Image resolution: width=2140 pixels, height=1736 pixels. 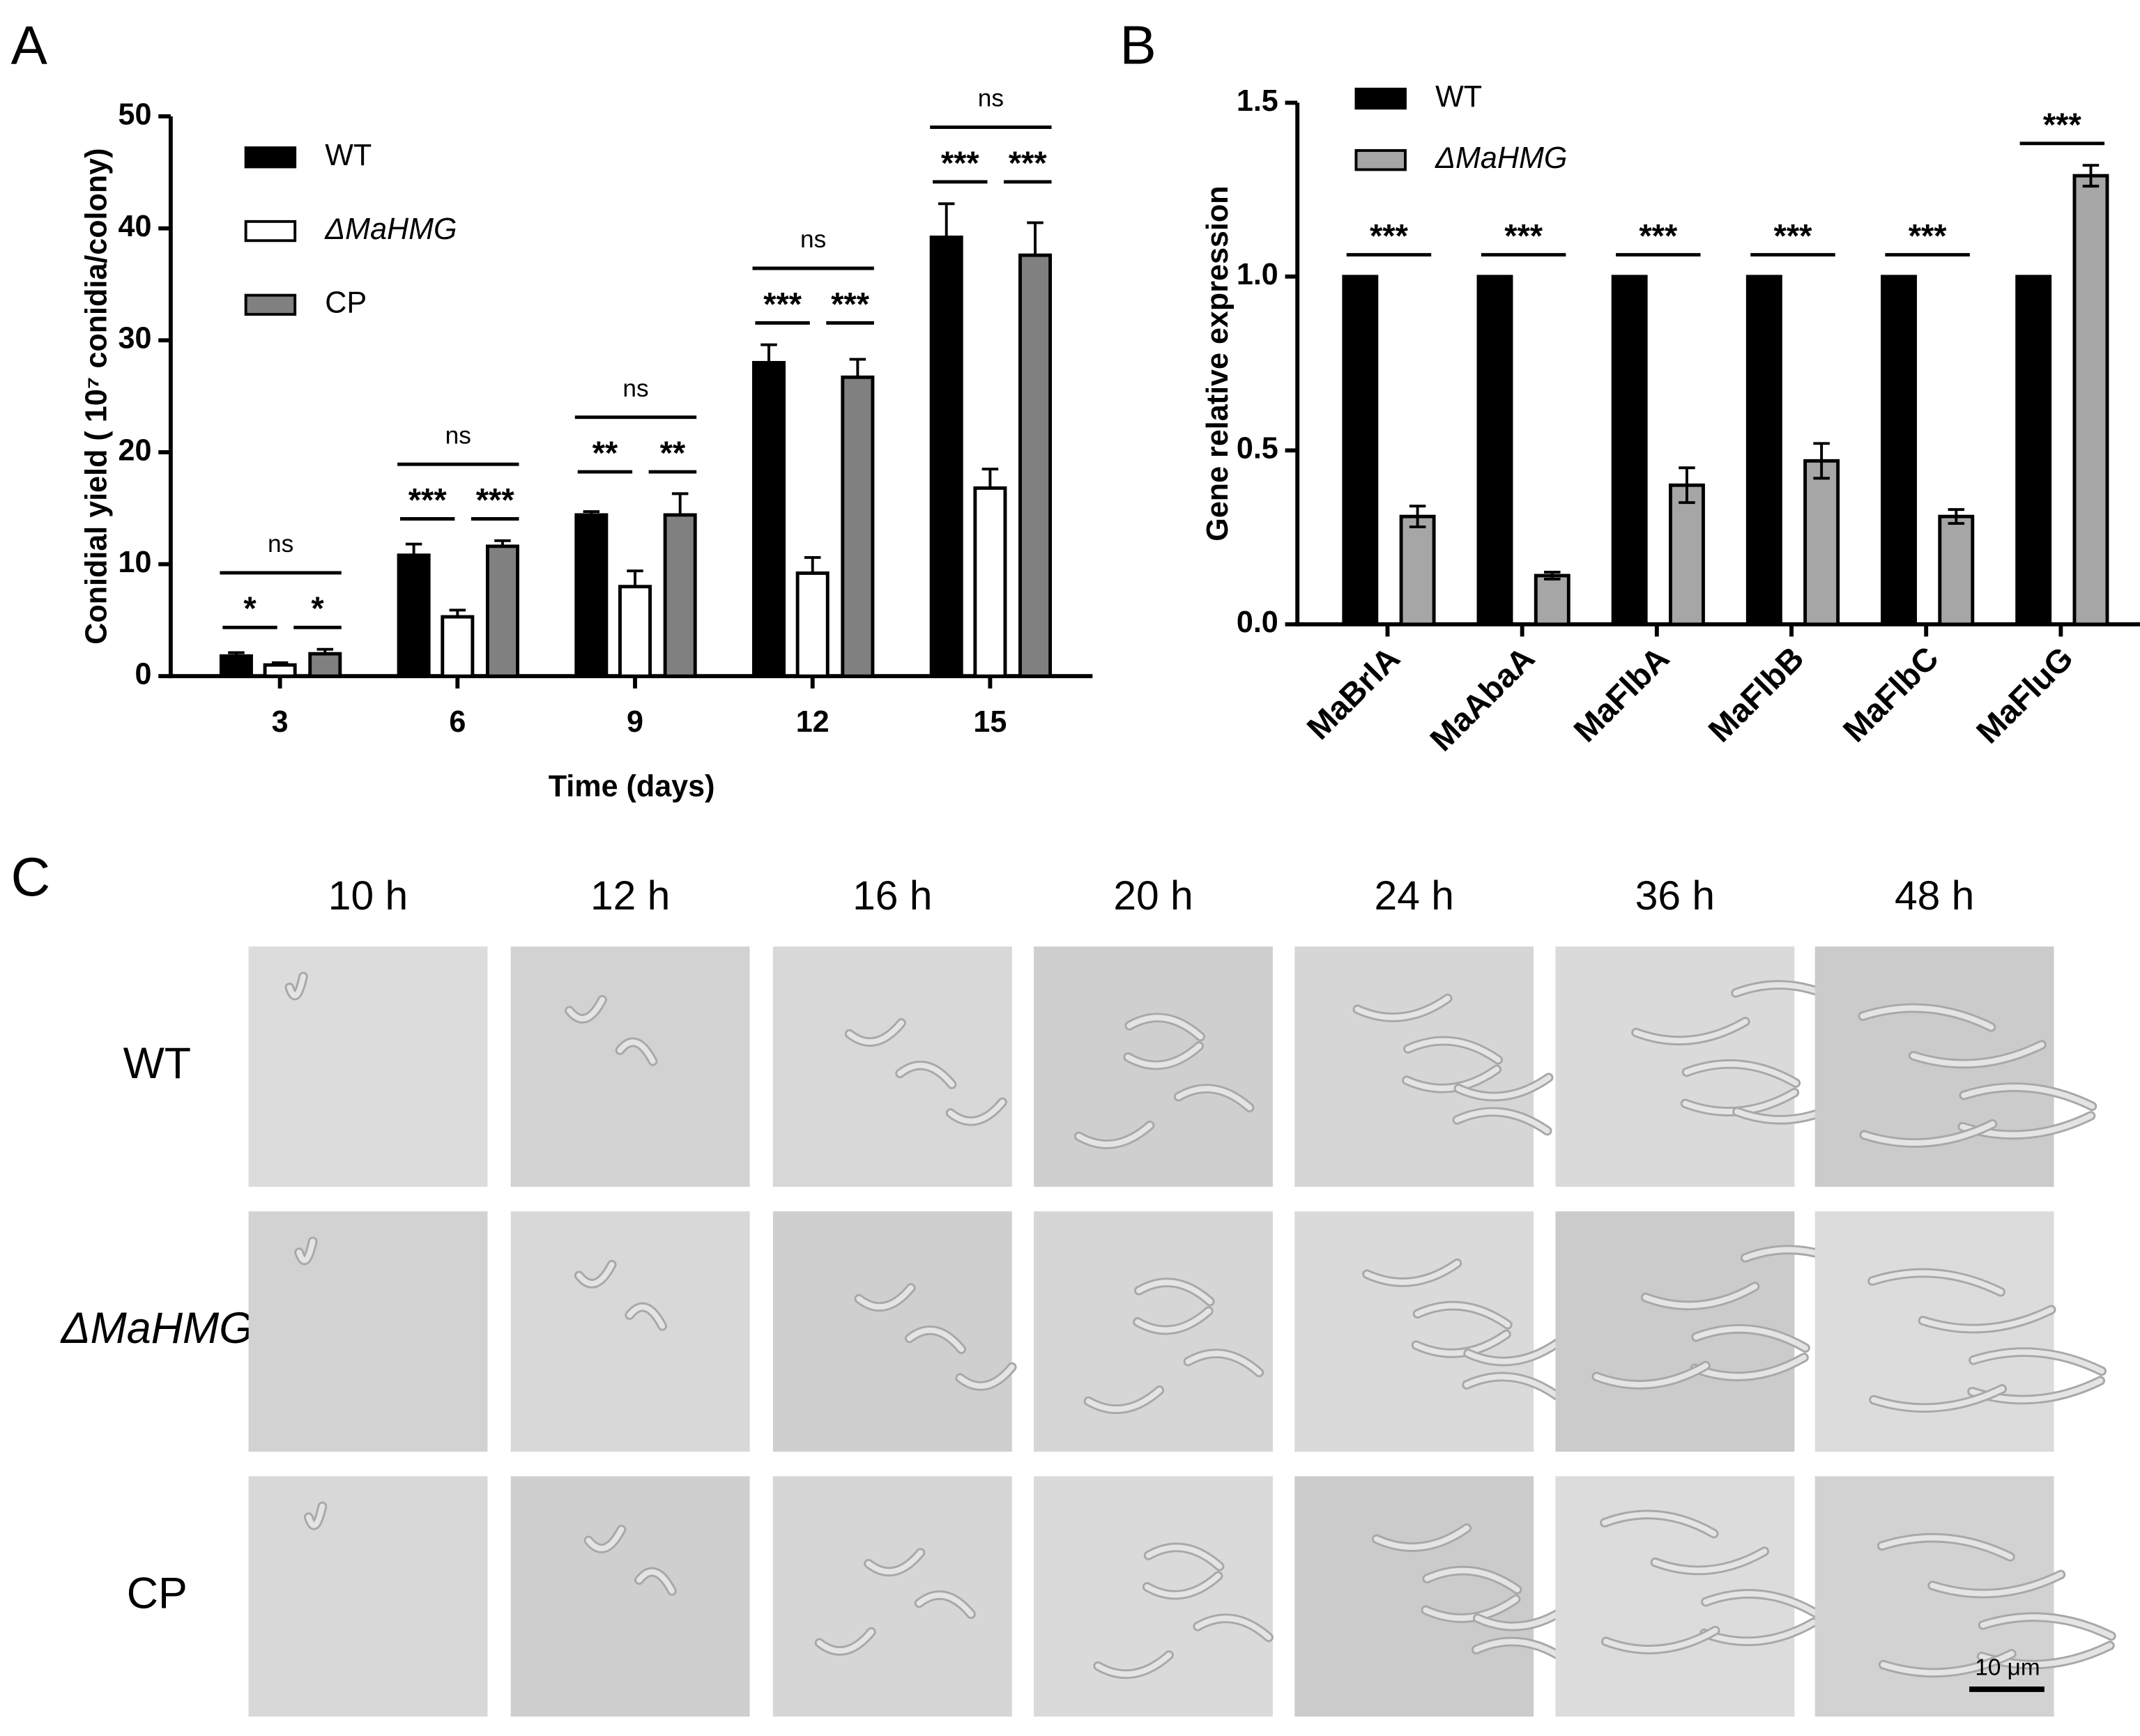 What do you see at coordinates (96, 397) in the screenshot?
I see `y-axis-label: Conidial yield ( 10⁷ conidia/colony)` at bounding box center [96, 397].